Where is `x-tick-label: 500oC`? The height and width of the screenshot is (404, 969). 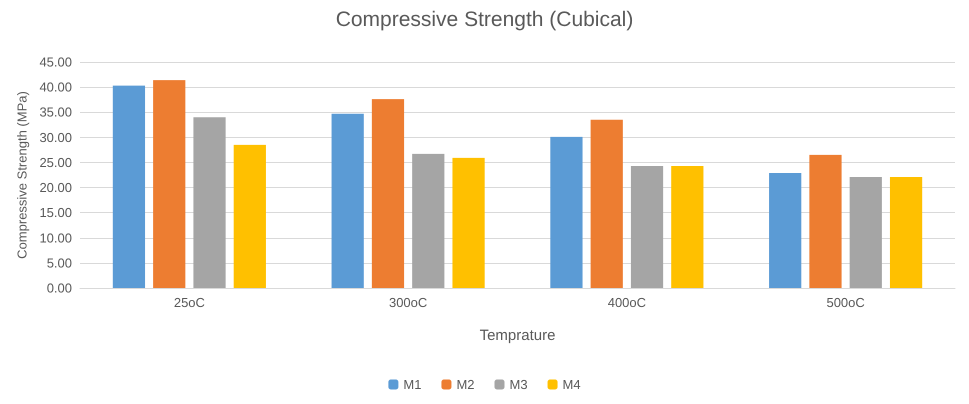
x-tick-label: 500oC is located at coordinates (845, 302).